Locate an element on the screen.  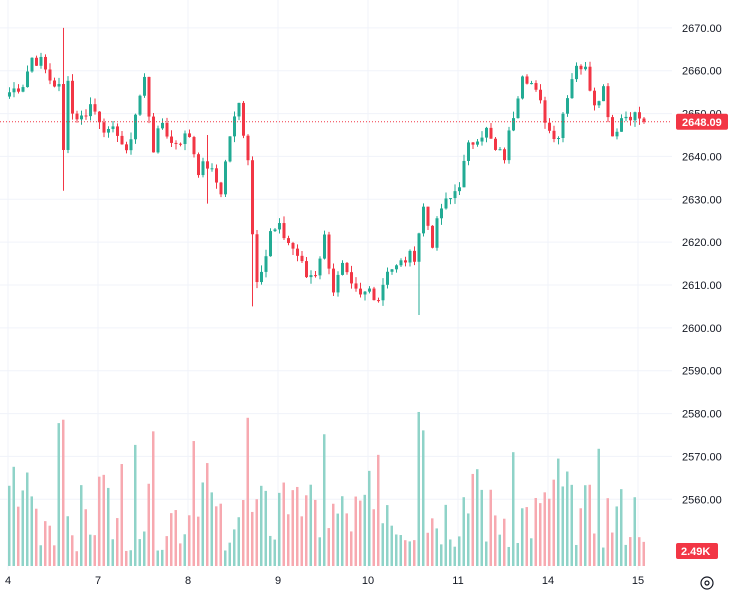
gear-icon-center is located at coordinates (707, 583).